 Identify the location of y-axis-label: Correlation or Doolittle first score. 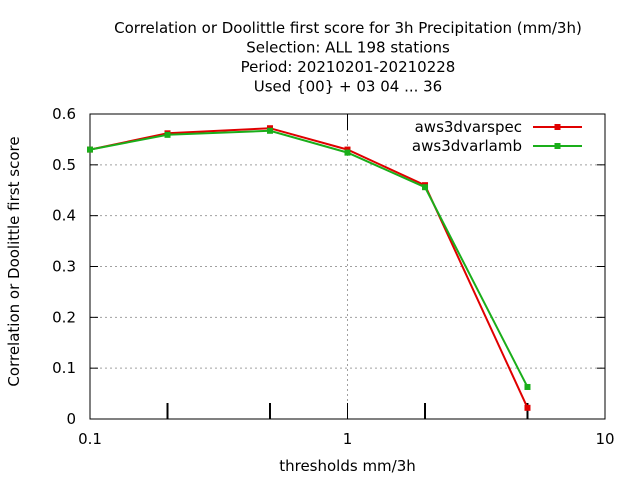
(14, 261).